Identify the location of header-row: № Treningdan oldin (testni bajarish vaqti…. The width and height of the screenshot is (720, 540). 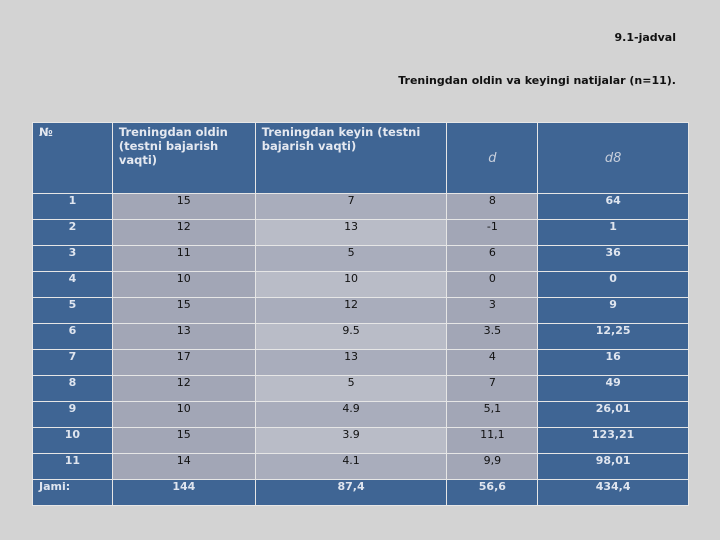
(360, 158).